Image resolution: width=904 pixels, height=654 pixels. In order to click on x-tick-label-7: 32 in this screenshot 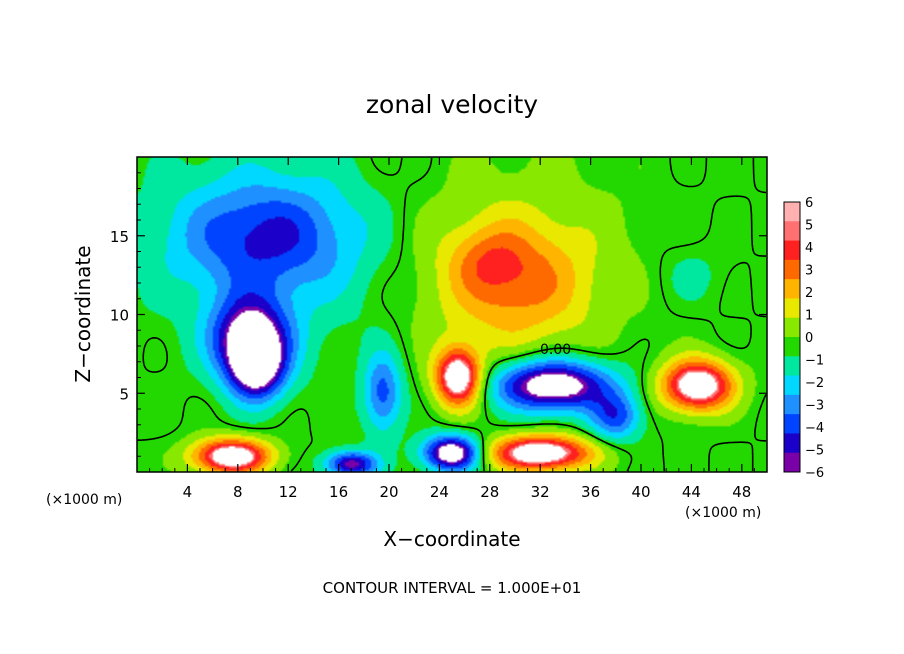, I will do `click(540, 492)`.